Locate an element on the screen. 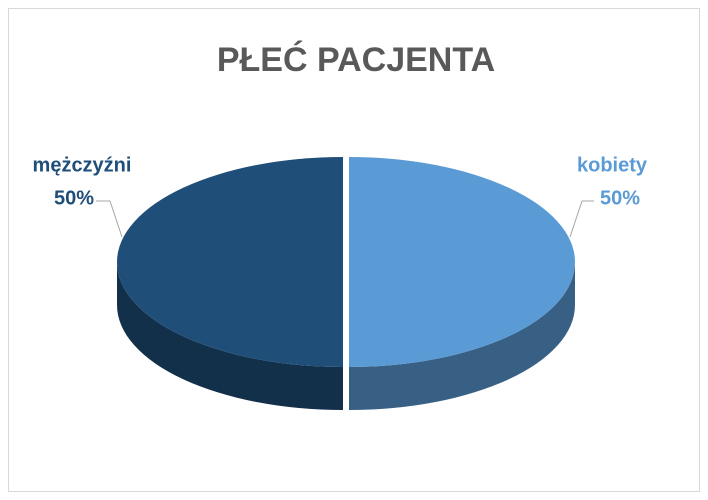 The width and height of the screenshot is (708, 500). chart-title: PŁEĆ PACJENTA is located at coordinates (356, 60).